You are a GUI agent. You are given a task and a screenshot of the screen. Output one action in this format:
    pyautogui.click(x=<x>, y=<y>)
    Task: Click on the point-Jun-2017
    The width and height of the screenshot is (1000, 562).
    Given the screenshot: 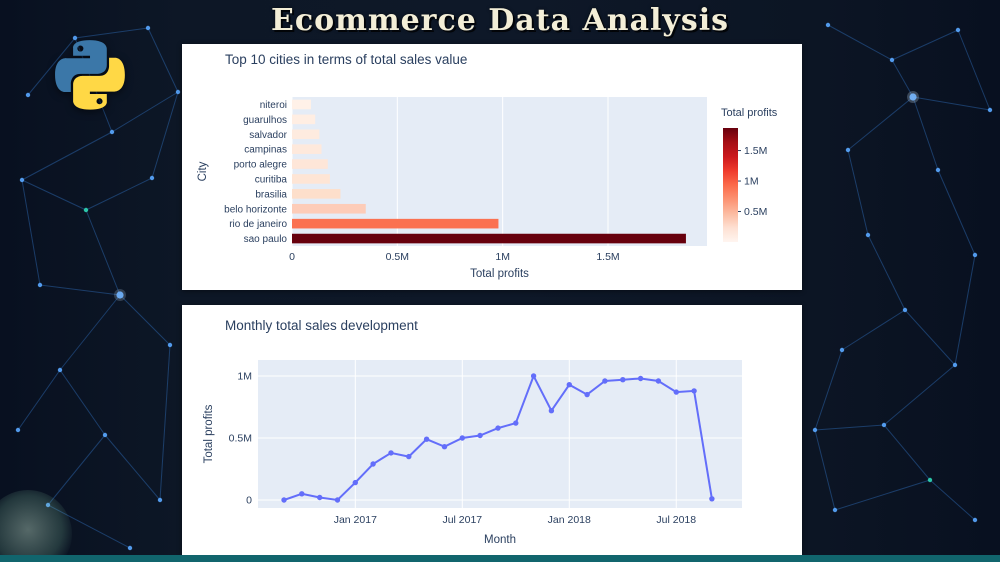 What is the action you would take?
    pyautogui.click(x=444, y=447)
    